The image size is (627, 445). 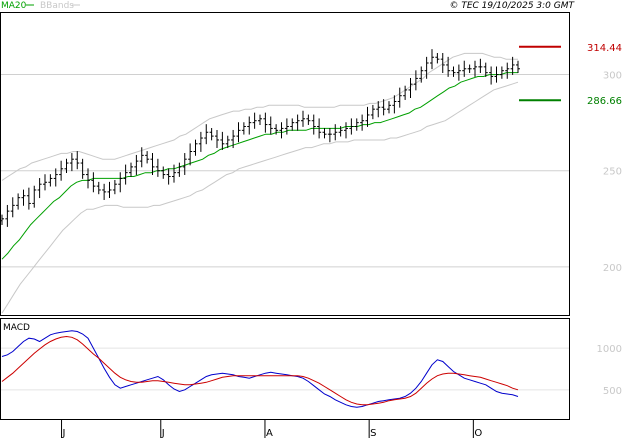 I want to click on bbands-legend-label: BBands, so click(x=57, y=6).